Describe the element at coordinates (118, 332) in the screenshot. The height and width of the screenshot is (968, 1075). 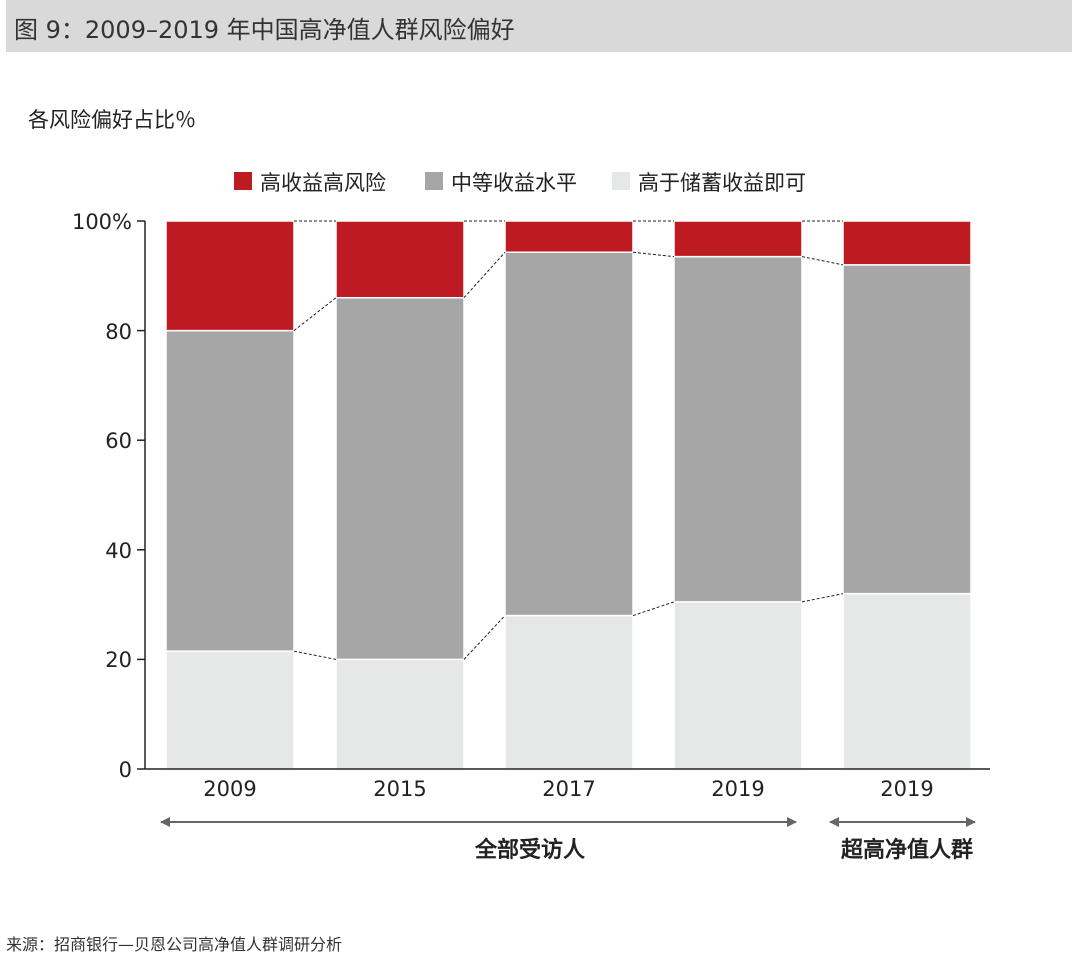
I see `y-tick-label-80: 80` at that location.